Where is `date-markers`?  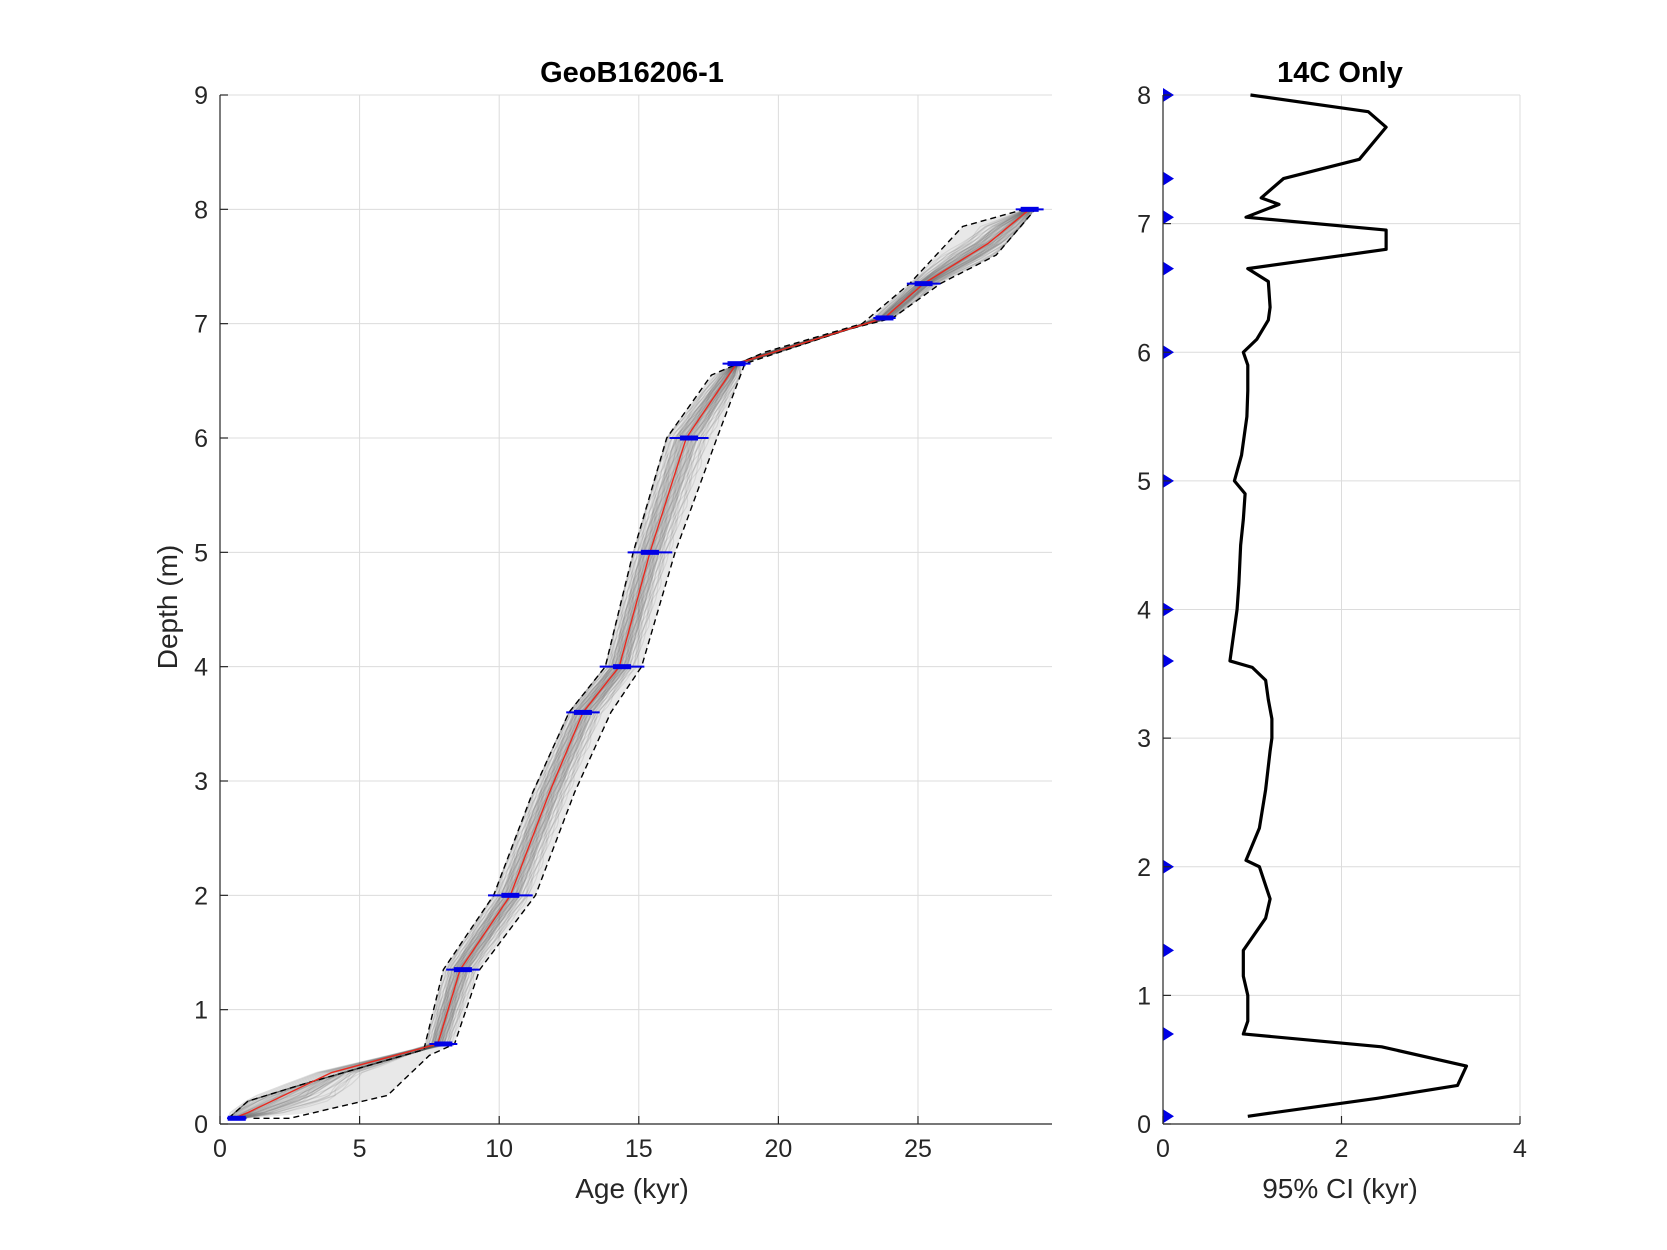
date-markers is located at coordinates (1168, 606).